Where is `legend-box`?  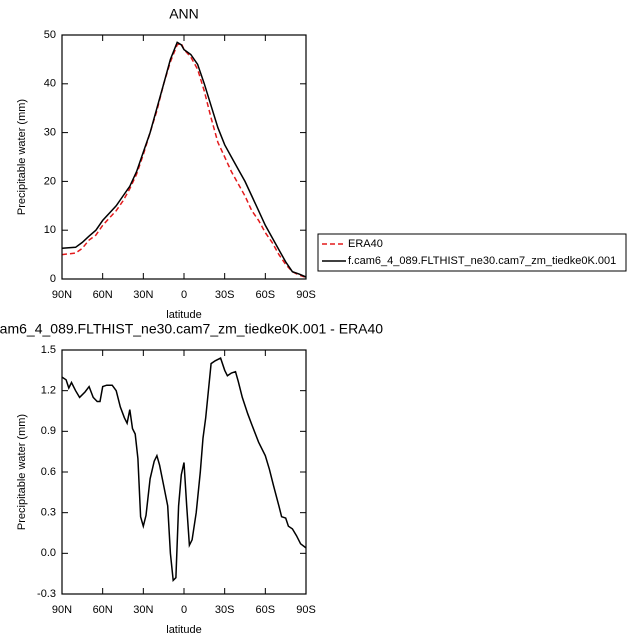 legend-box is located at coordinates (472, 252).